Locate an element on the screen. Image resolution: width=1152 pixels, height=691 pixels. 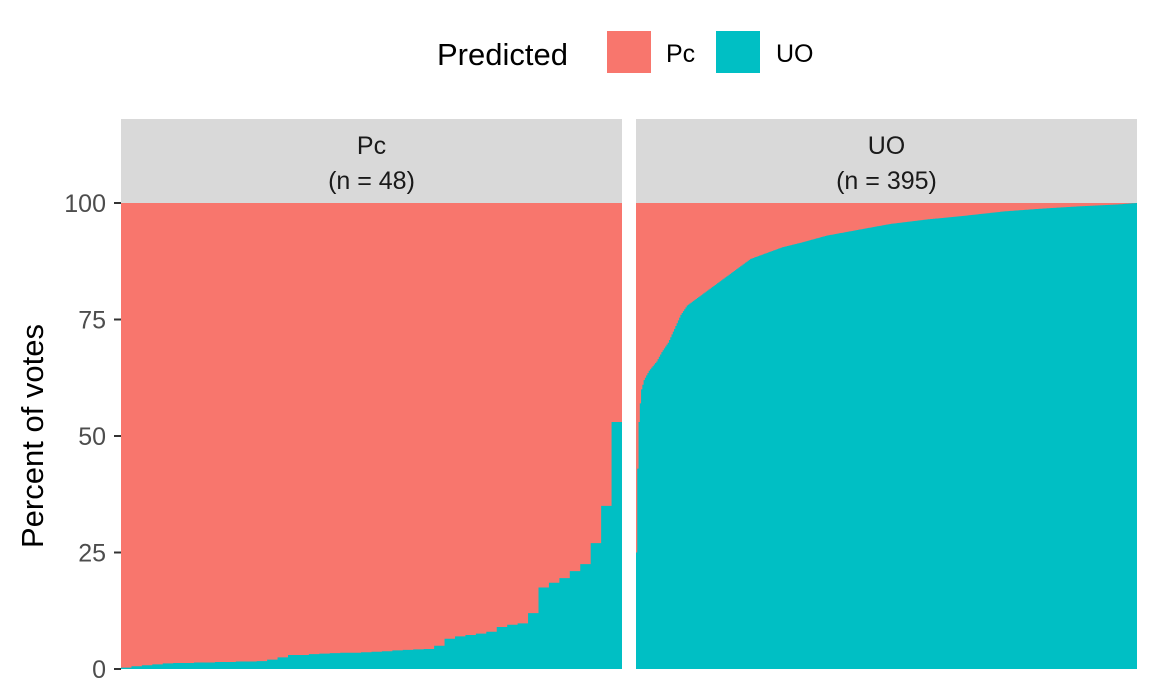
facet-title-uo: UO is located at coordinates (887, 146).